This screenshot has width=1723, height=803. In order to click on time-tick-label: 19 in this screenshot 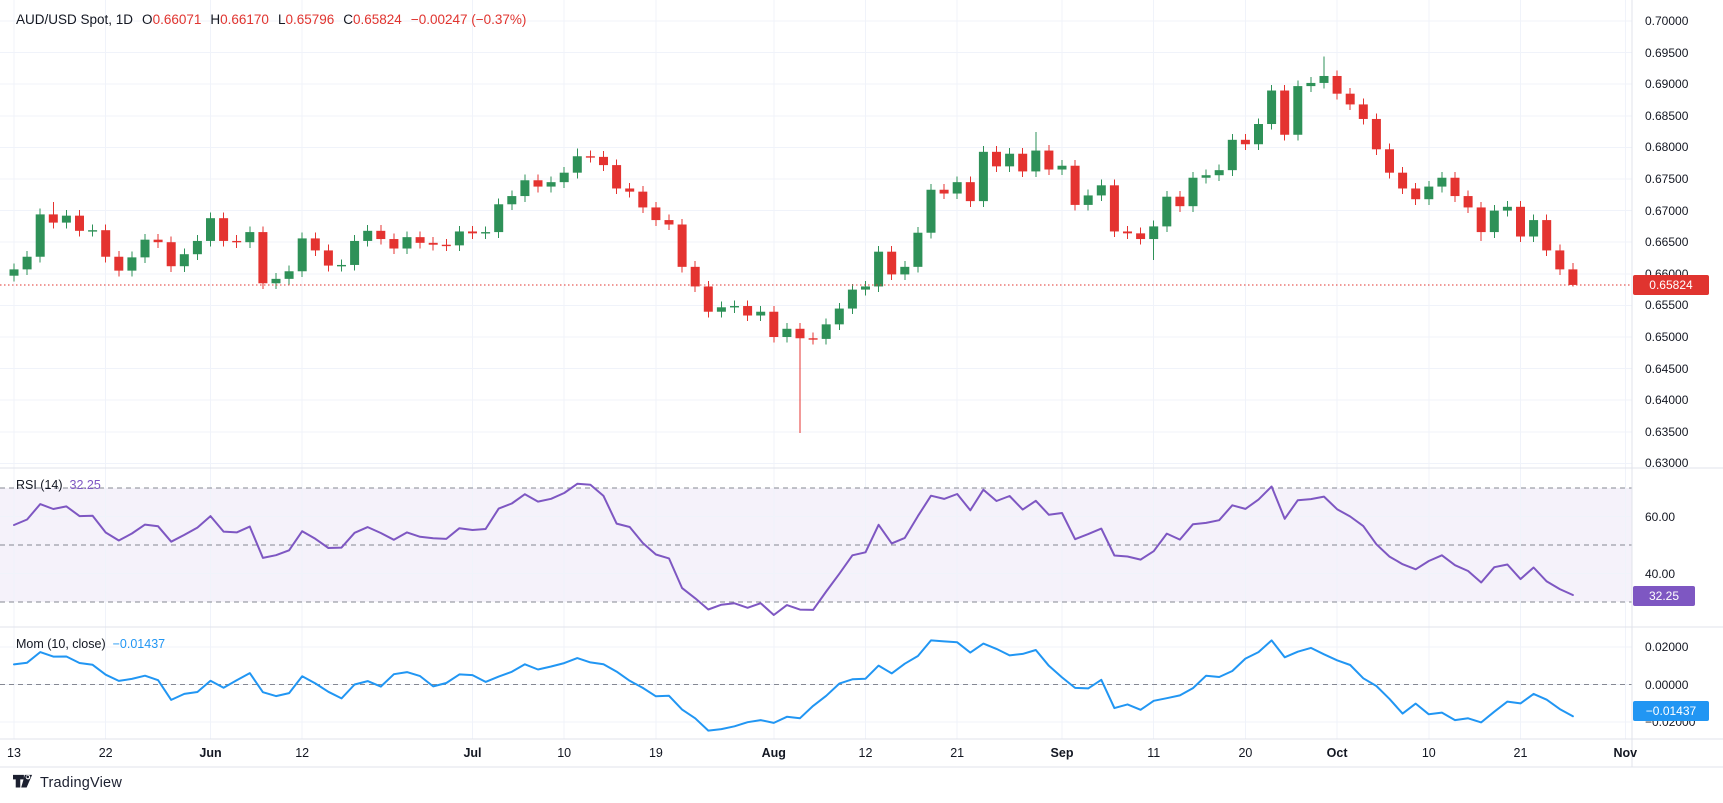, I will do `click(655, 753)`.